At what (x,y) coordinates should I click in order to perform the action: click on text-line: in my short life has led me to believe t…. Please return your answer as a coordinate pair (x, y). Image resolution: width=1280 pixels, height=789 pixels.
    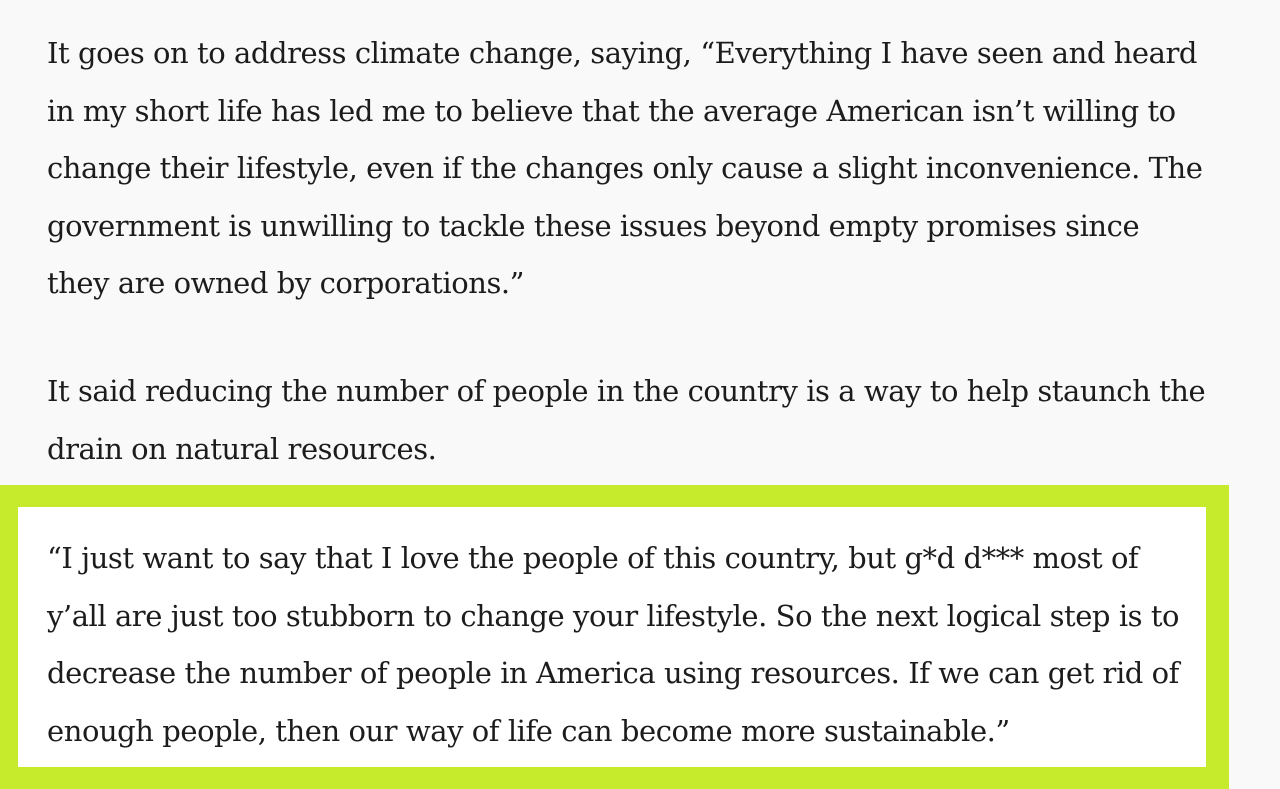
    Looking at the image, I should click on (611, 110).